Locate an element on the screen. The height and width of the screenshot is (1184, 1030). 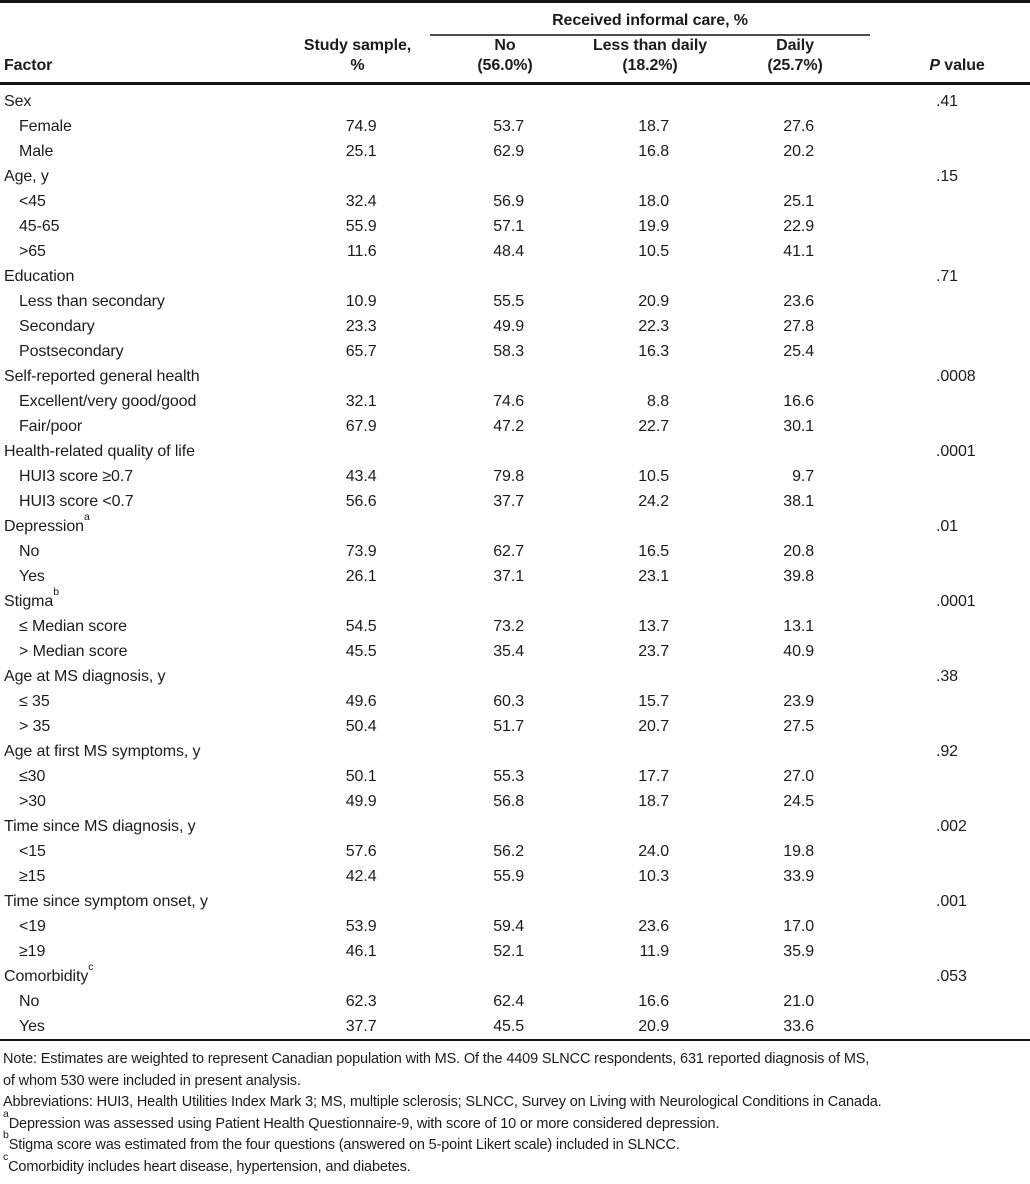
percentage-value: 48.4 is located at coordinates (508, 251).